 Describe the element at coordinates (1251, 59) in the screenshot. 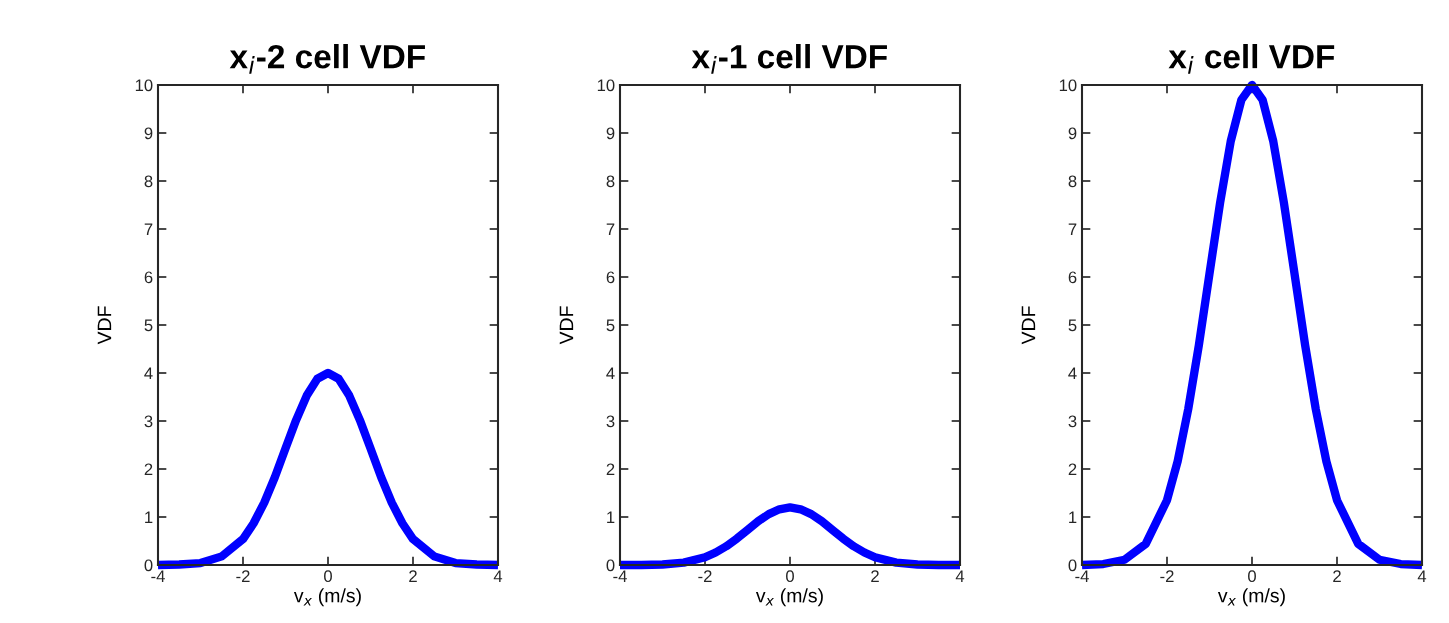

I see `chart-title: x$_{i}$ cell VDF` at that location.